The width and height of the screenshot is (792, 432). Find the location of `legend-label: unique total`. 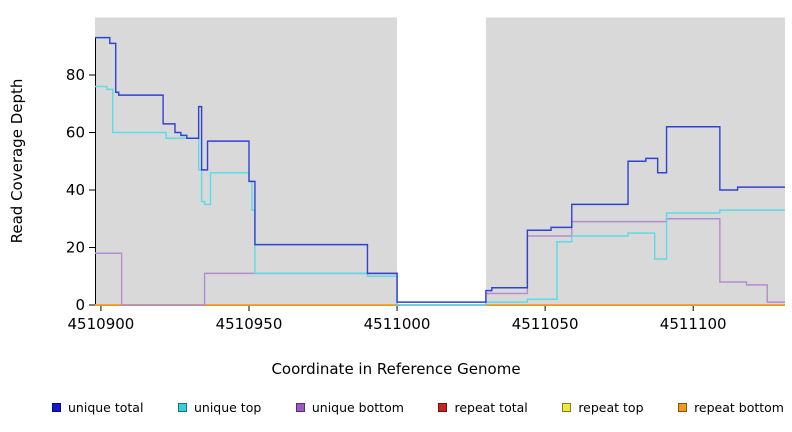

legend-label: unique total is located at coordinates (106, 407).